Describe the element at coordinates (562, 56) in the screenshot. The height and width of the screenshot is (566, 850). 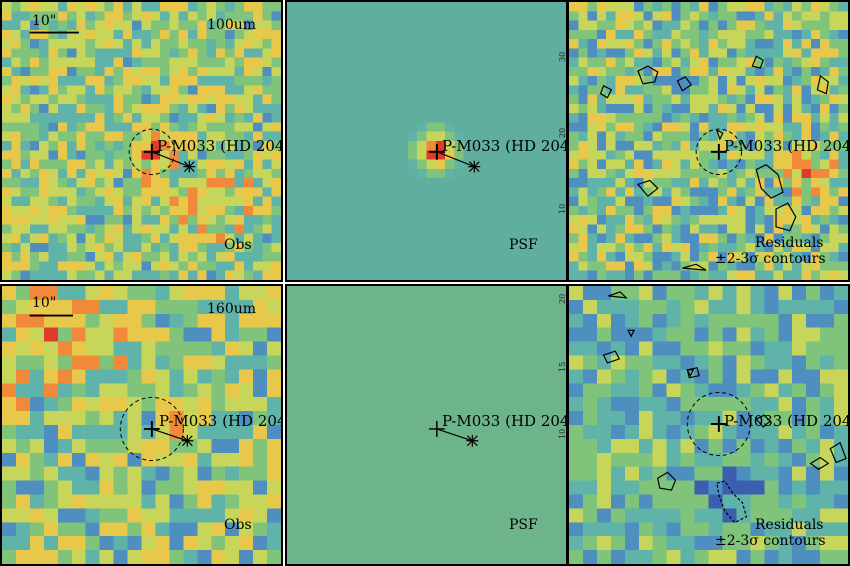
I see `tick-label: 30` at that location.